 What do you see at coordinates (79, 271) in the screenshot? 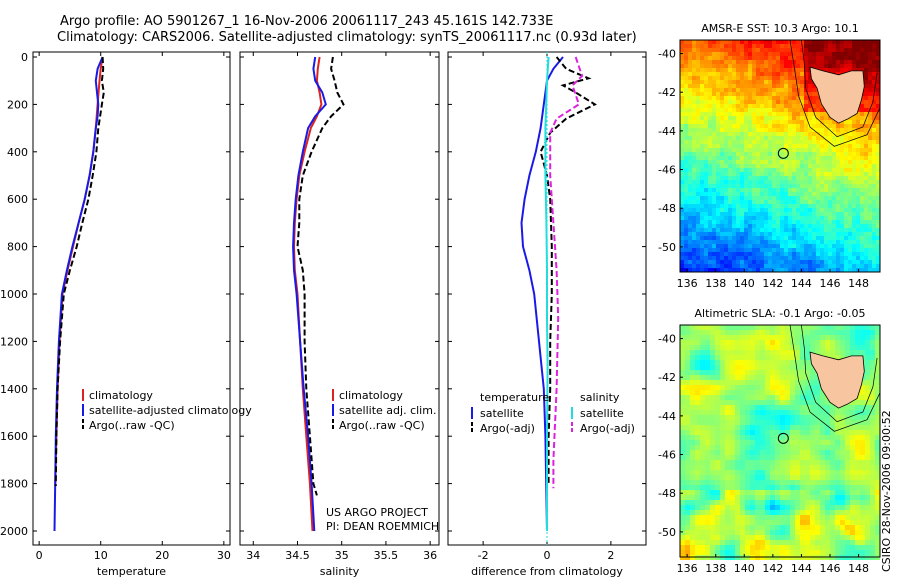
I see `temperature-profile-series-argo-raw-qc-` at bounding box center [79, 271].